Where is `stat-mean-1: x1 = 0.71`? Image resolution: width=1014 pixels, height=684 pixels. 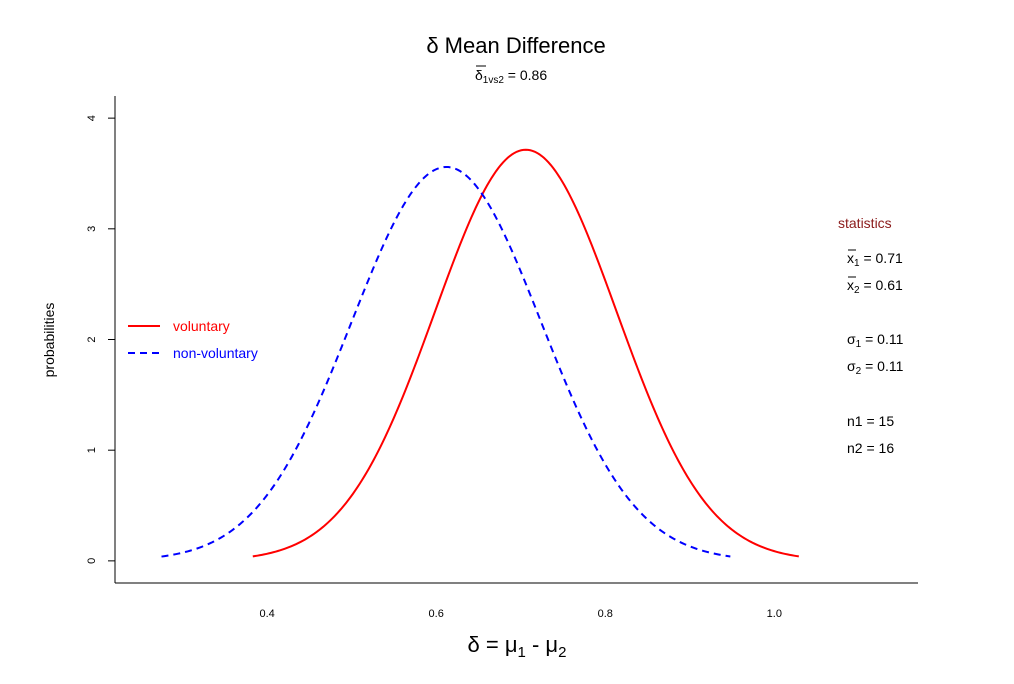 stat-mean-1: x1 = 0.71 is located at coordinates (875, 259).